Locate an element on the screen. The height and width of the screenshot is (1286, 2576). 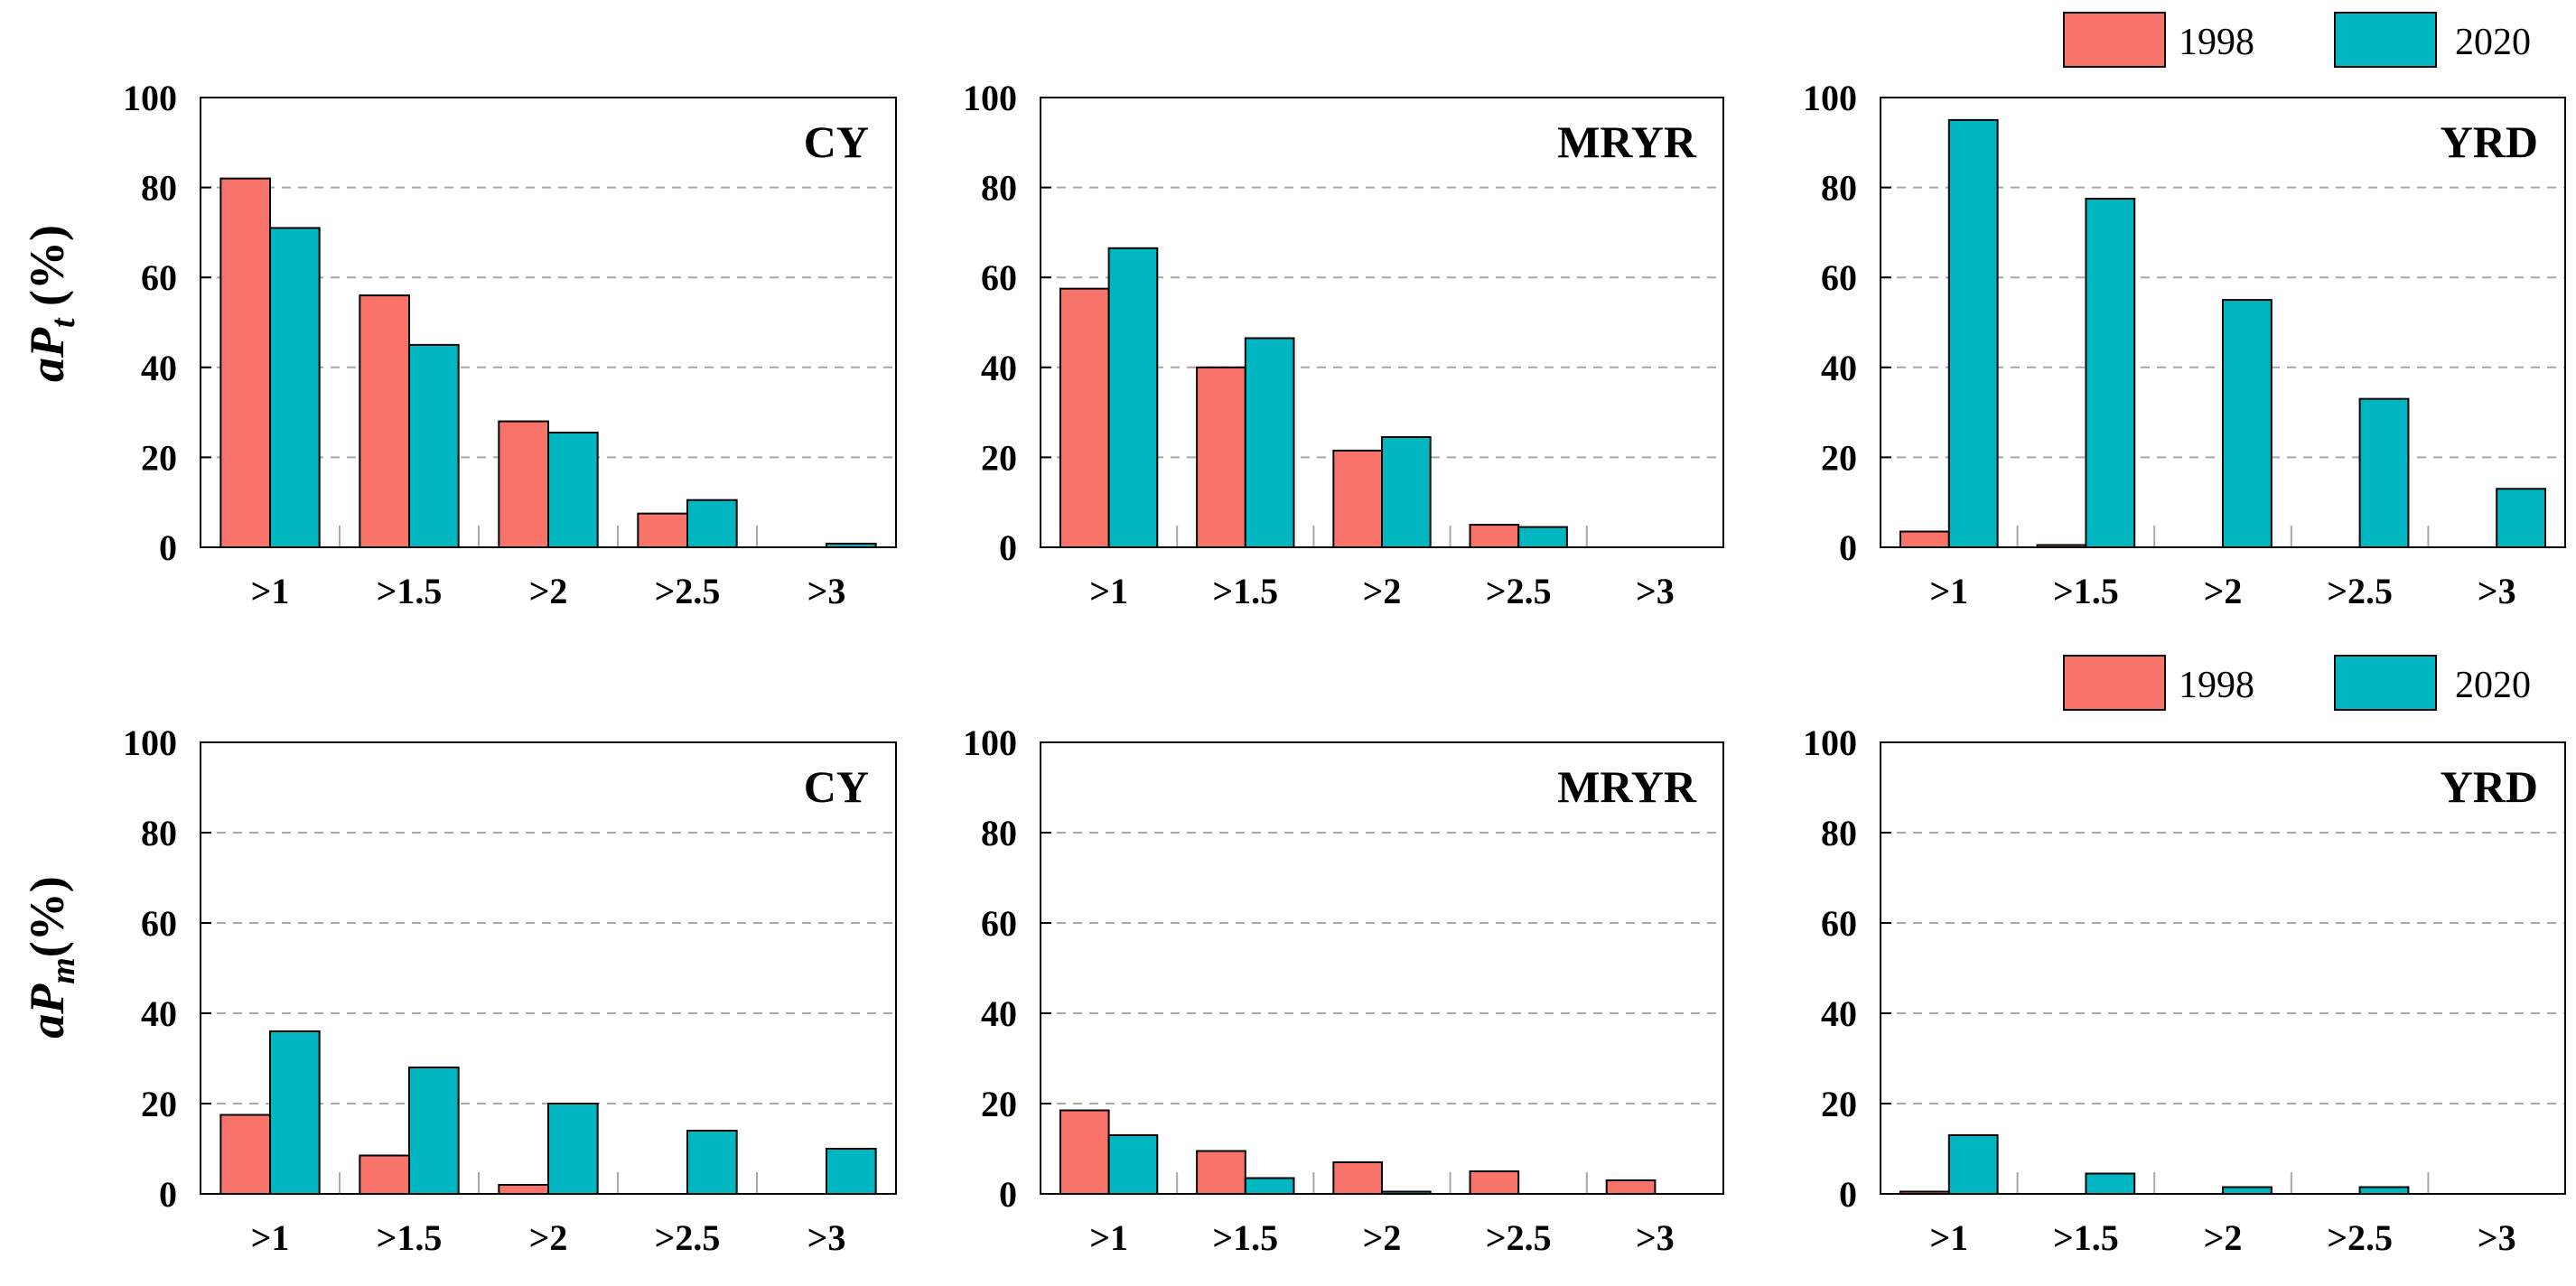
chart-panel-1: 0 20 40 60 80 100 >1 >1.5 >2 >2.5 >3 CY is located at coordinates (510, 344).